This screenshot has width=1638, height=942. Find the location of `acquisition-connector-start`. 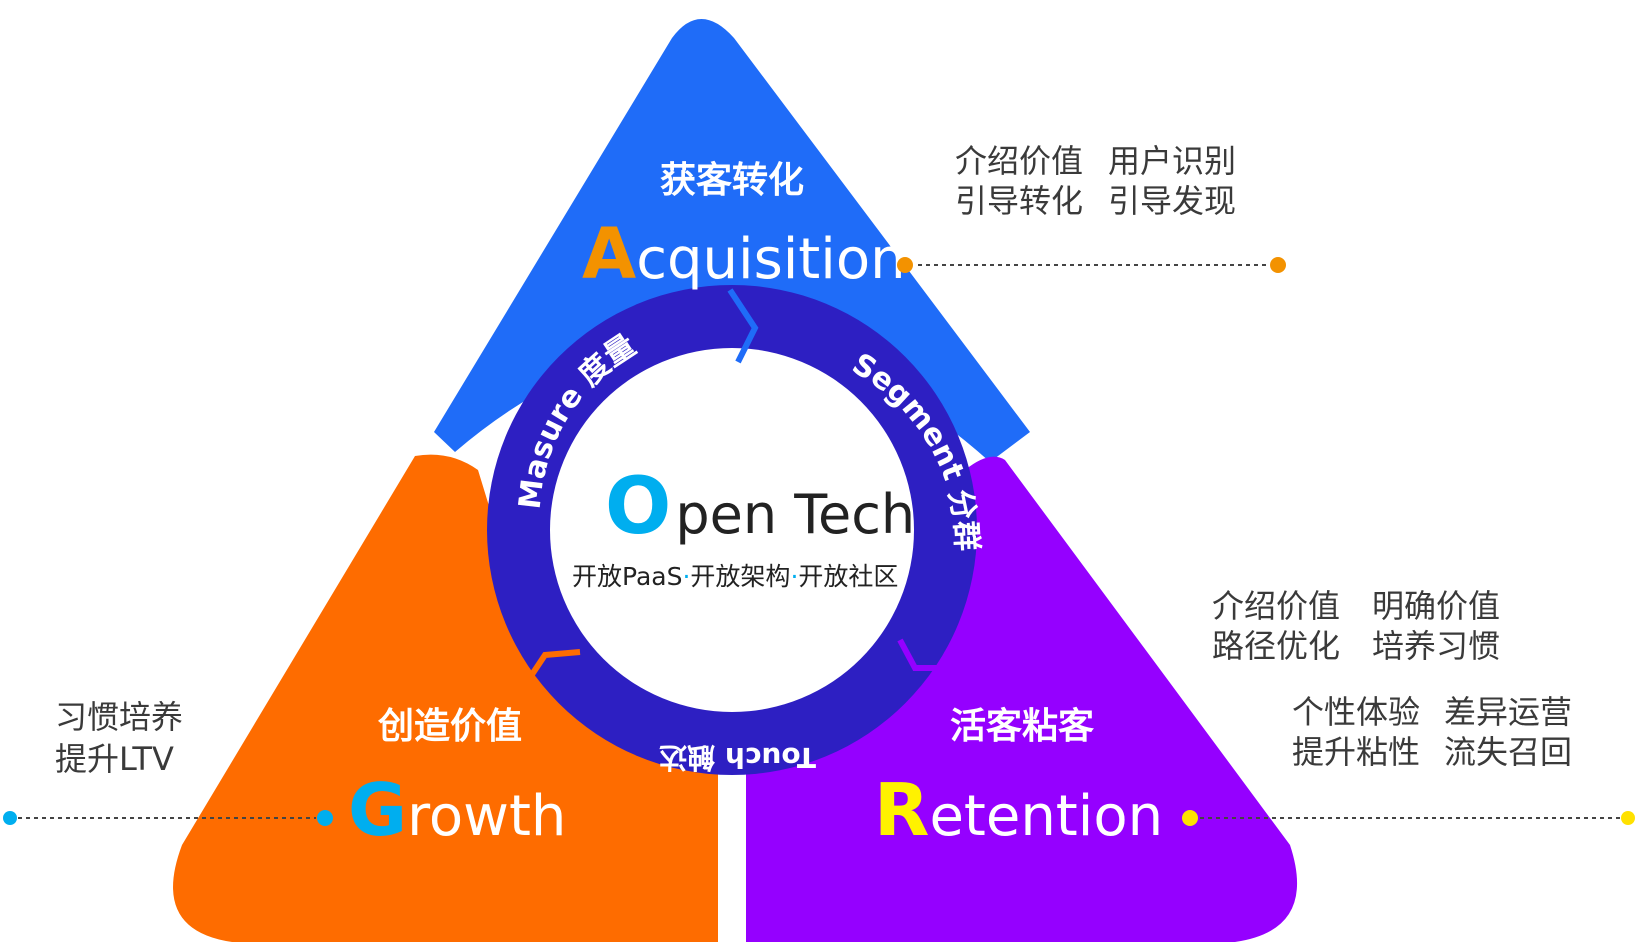

acquisition-connector-start is located at coordinates (905, 265).